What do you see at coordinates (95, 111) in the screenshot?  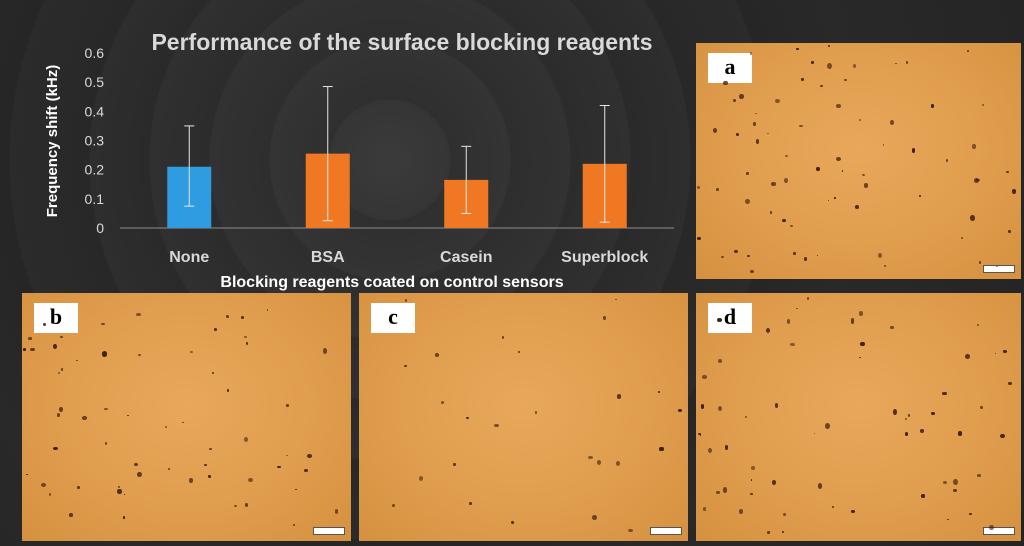 I see `y-tick-label: 0.4` at bounding box center [95, 111].